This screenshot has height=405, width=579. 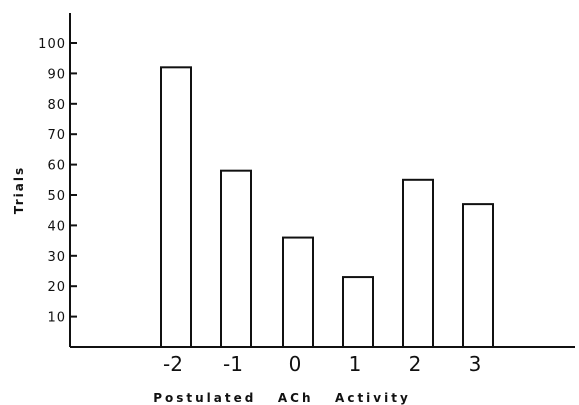 I want to click on y-axis-label: Trials, so click(x=19, y=190).